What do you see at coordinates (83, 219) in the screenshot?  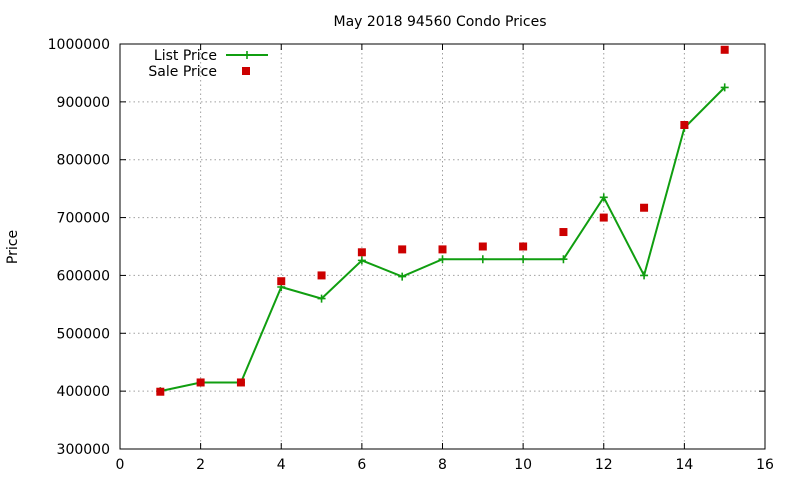 I see `y-tick-label: 700000` at bounding box center [83, 219].